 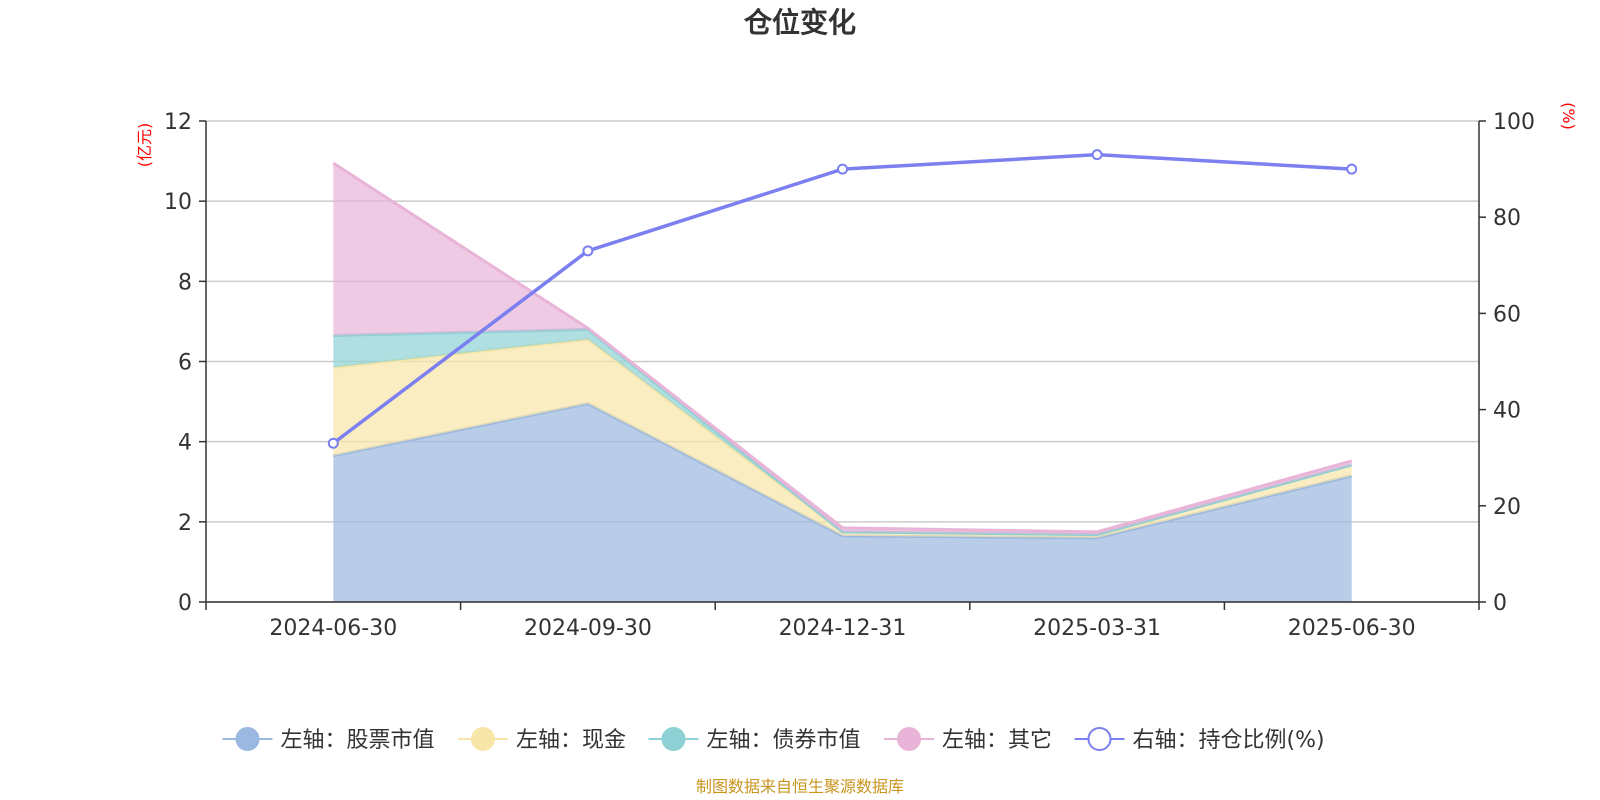 What do you see at coordinates (800, 786) in the screenshot?
I see `data-source: 制图数据来自恒生聚源数据库` at bounding box center [800, 786].